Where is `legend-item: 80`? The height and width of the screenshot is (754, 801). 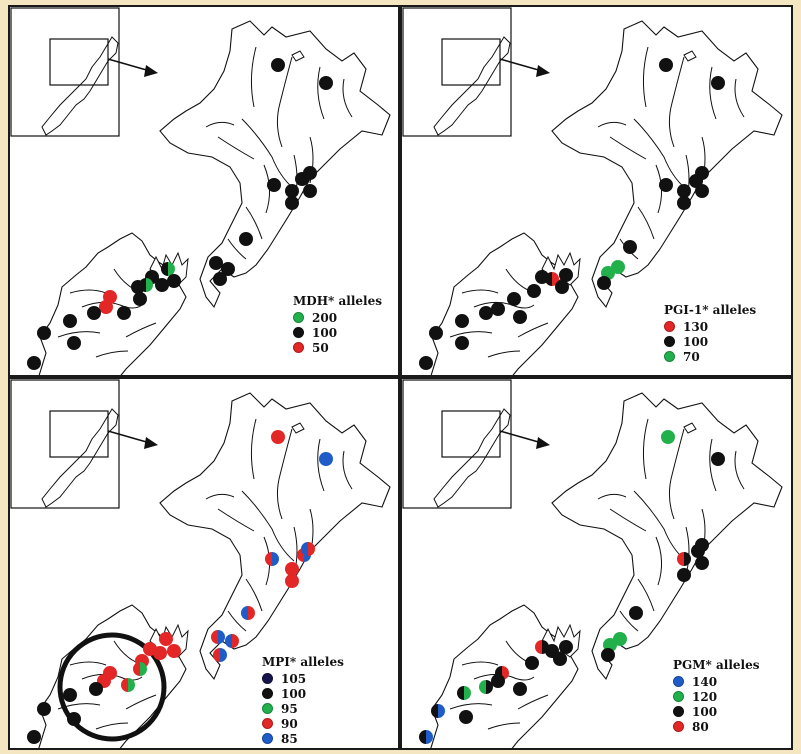 legend-item: 80 is located at coordinates (303, 748).